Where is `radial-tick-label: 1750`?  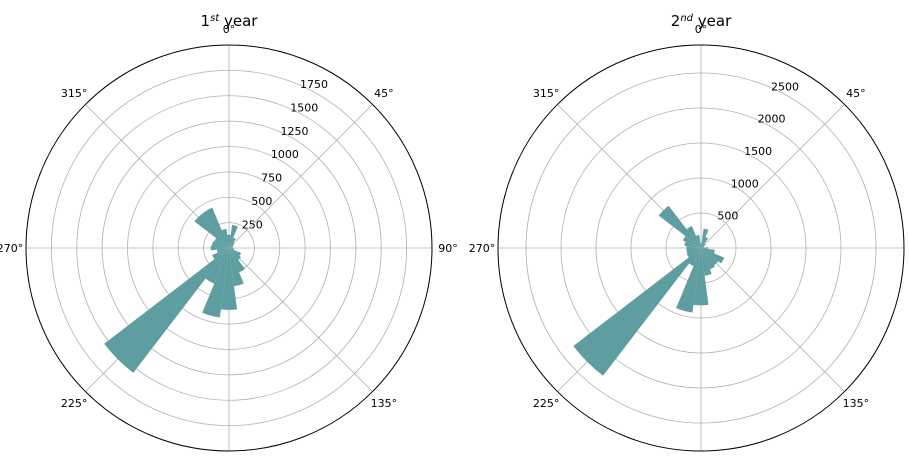
radial-tick-label: 1750 is located at coordinates (314, 84).